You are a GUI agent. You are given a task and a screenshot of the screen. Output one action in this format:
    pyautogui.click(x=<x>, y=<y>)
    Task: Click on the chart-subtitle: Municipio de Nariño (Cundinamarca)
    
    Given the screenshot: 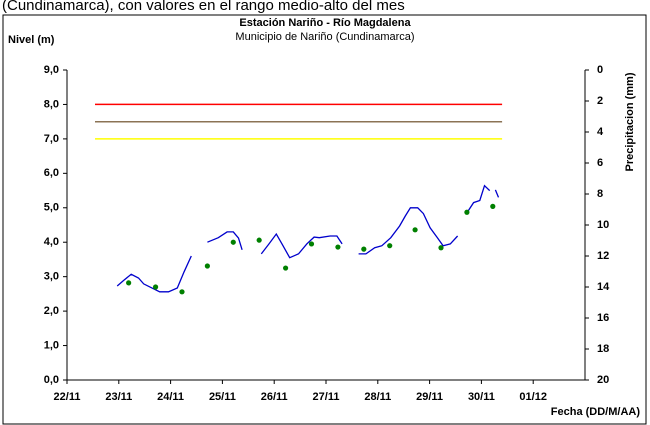 What is the action you would take?
    pyautogui.click(x=324, y=37)
    